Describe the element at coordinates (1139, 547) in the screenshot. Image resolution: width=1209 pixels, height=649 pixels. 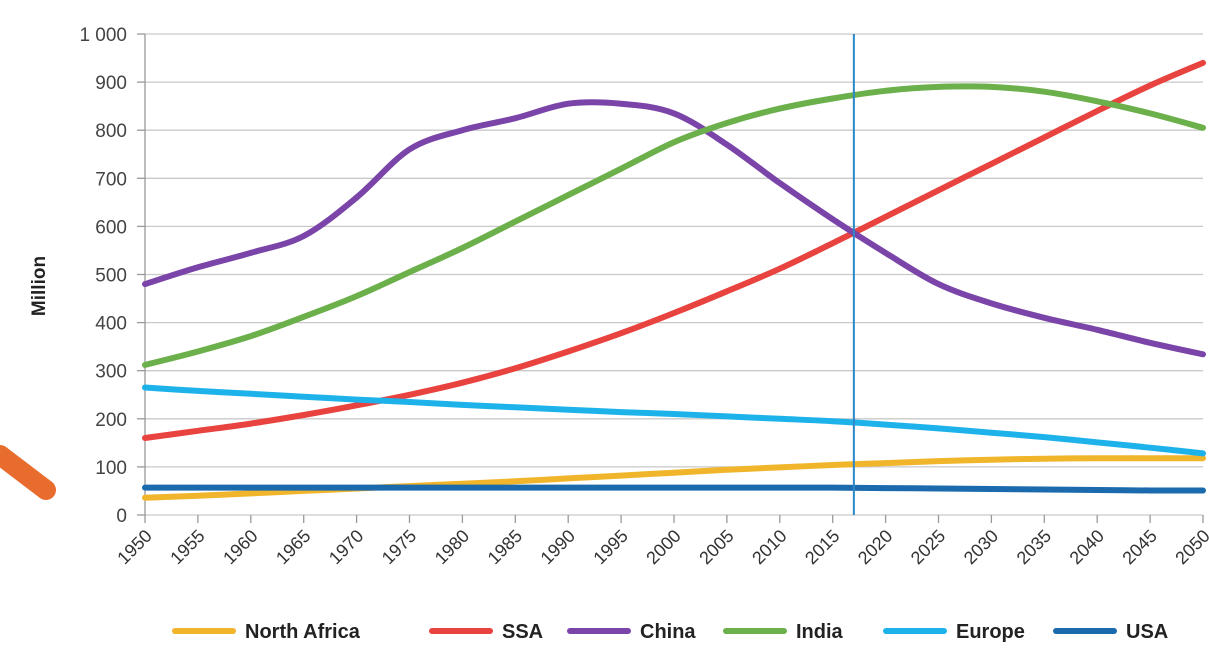
I see `x-tick-label: 2045` at that location.